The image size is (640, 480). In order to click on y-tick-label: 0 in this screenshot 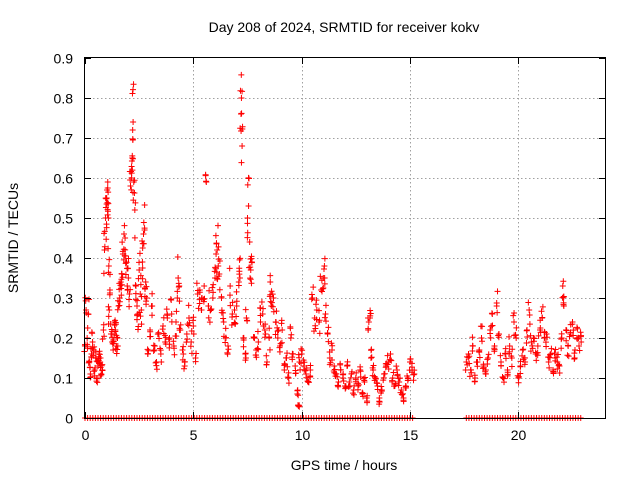, I will do `click(69, 419)`.